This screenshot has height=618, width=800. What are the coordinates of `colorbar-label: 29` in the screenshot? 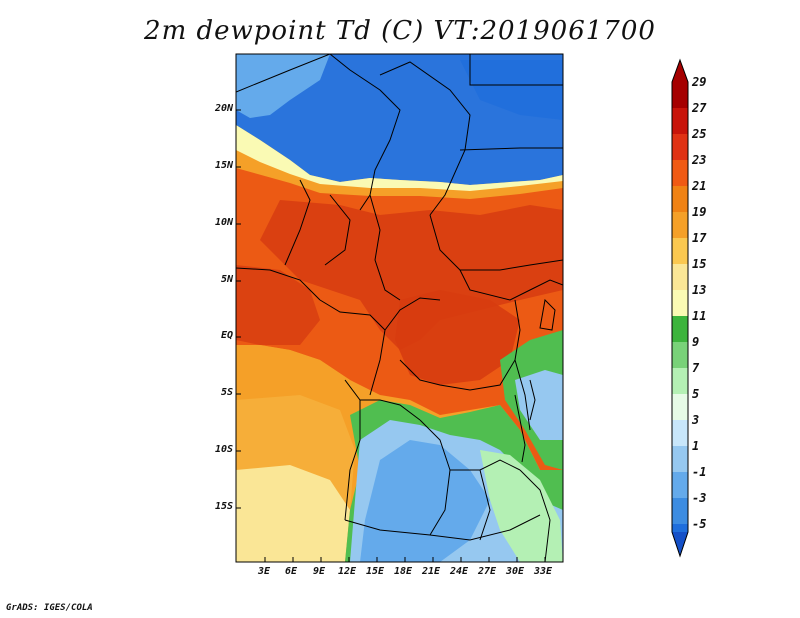 It's located at (699, 82).